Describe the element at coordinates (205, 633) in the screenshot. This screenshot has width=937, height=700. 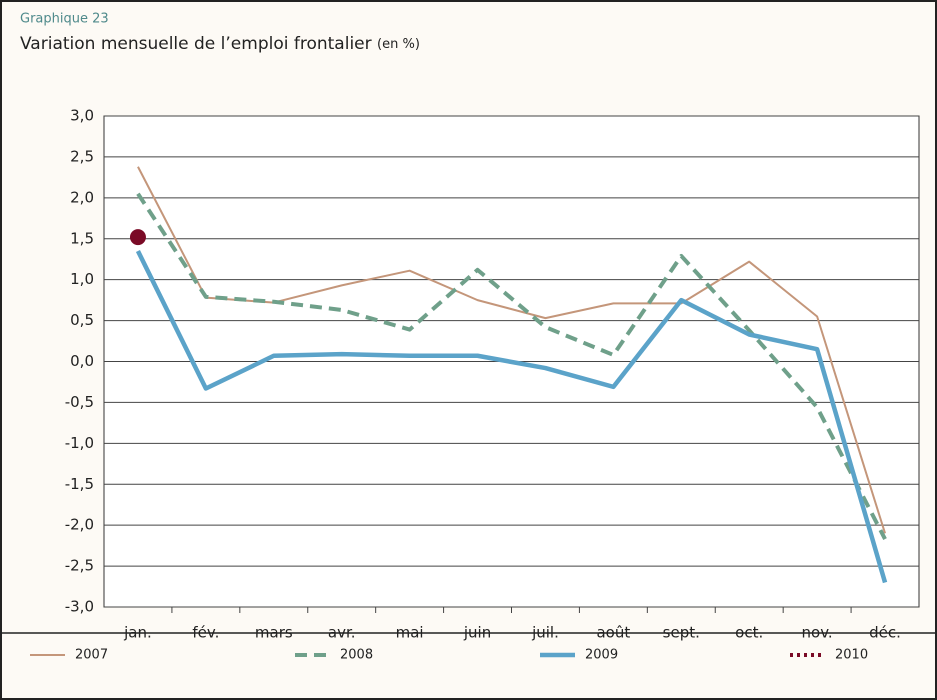
I see `x-tick-label: fév.` at that location.